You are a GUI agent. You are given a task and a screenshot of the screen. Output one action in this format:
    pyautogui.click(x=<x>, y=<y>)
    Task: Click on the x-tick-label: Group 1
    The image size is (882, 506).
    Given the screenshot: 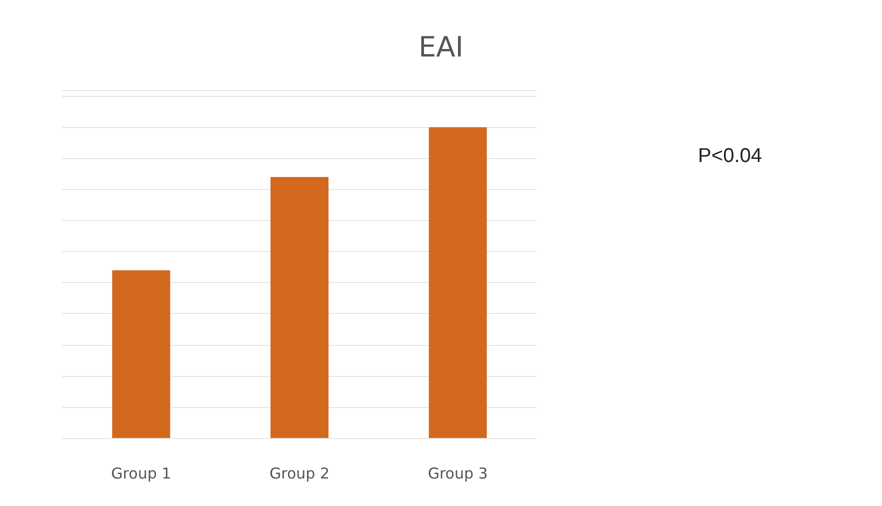 What is the action you would take?
    pyautogui.click(x=141, y=473)
    